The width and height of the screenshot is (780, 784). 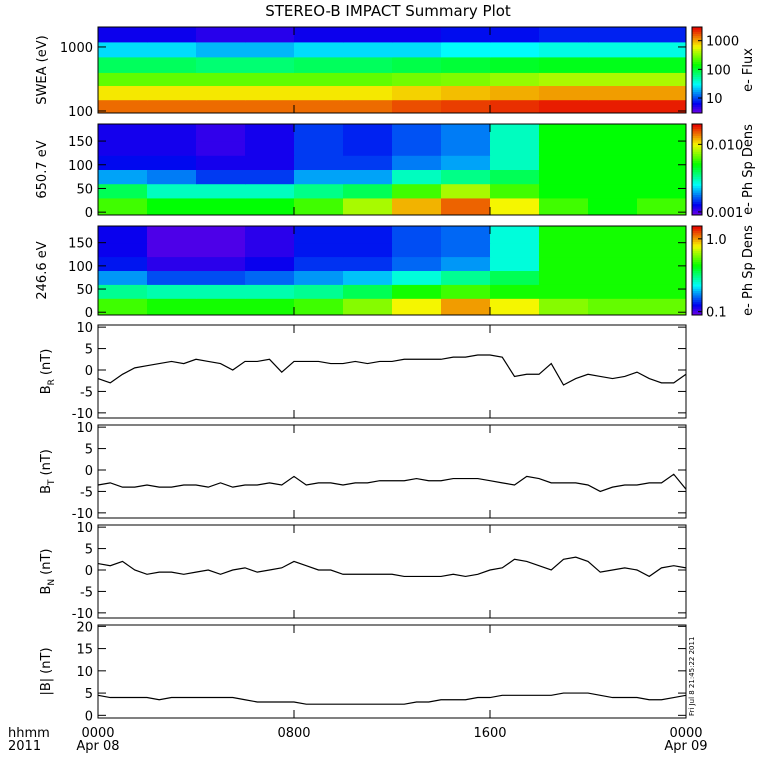 What do you see at coordinates (392, 483) in the screenshot?
I see `data-line` at bounding box center [392, 483].